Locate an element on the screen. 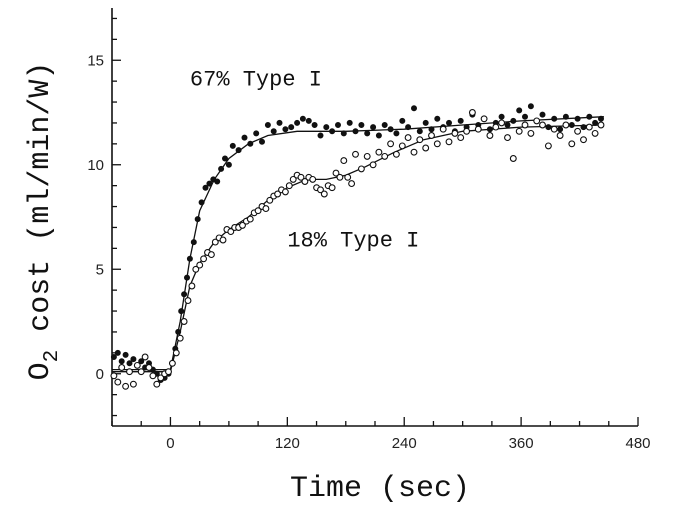 Image resolution: width=690 pixels, height=506 pixels. x-tick-label: 120 is located at coordinates (287, 443).